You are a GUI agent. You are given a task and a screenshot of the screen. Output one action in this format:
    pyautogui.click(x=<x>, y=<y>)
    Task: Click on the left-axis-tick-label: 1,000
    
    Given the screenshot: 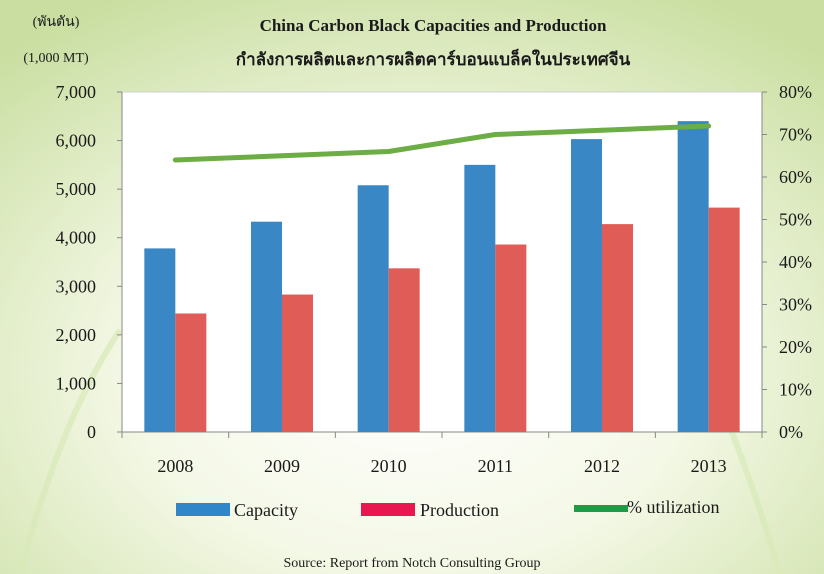 What is the action you would take?
    pyautogui.click(x=76, y=383)
    